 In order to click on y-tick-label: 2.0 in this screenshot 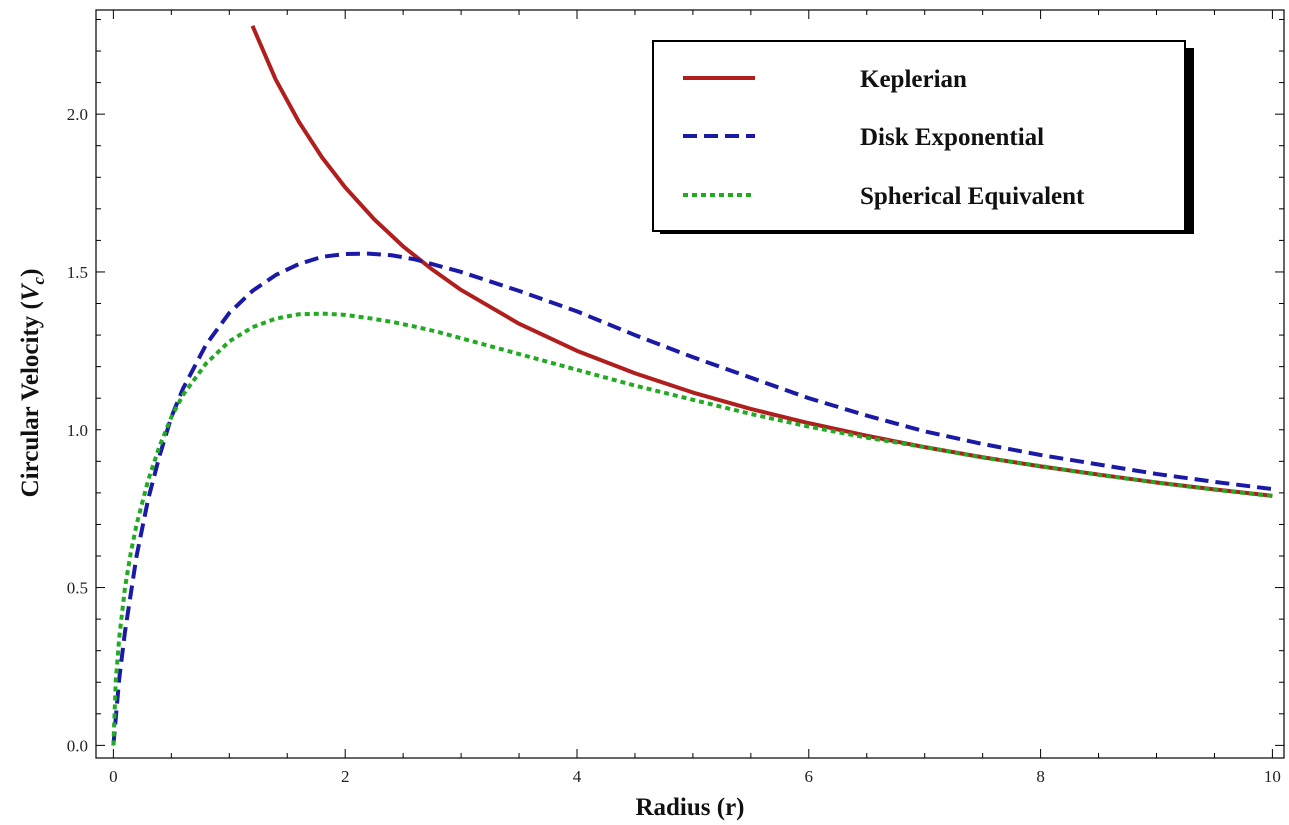, I will do `click(77, 114)`.